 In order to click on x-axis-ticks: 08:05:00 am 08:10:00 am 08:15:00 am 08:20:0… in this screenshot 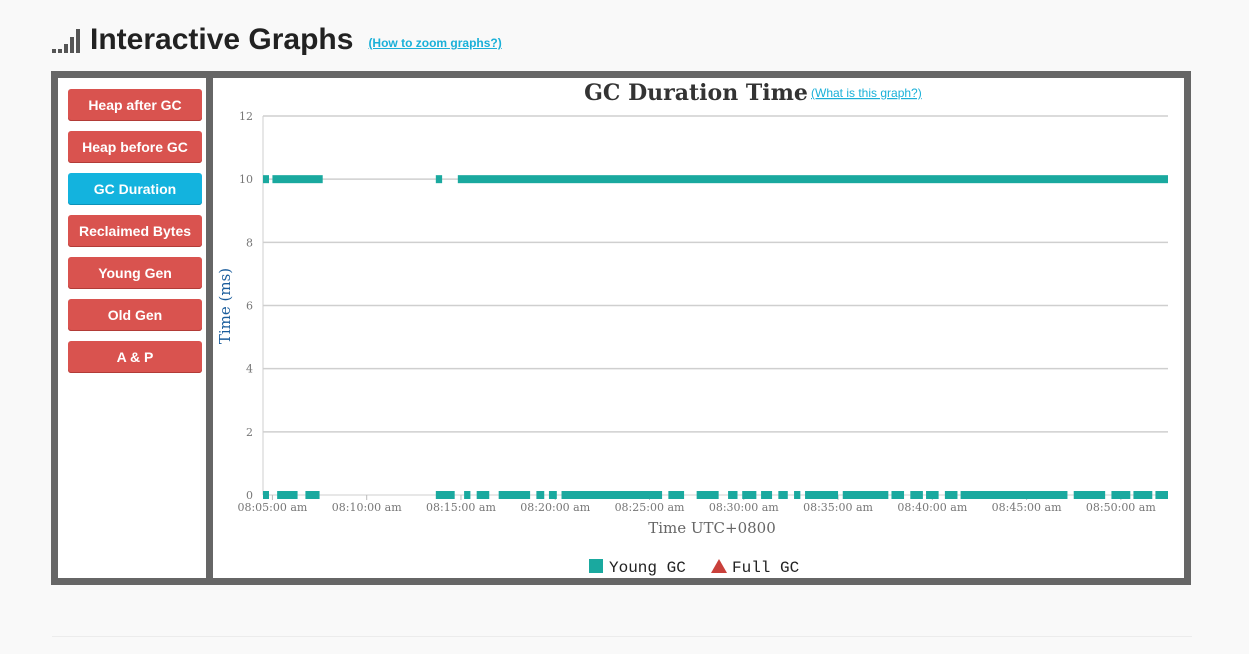, I will do `click(696, 504)`.